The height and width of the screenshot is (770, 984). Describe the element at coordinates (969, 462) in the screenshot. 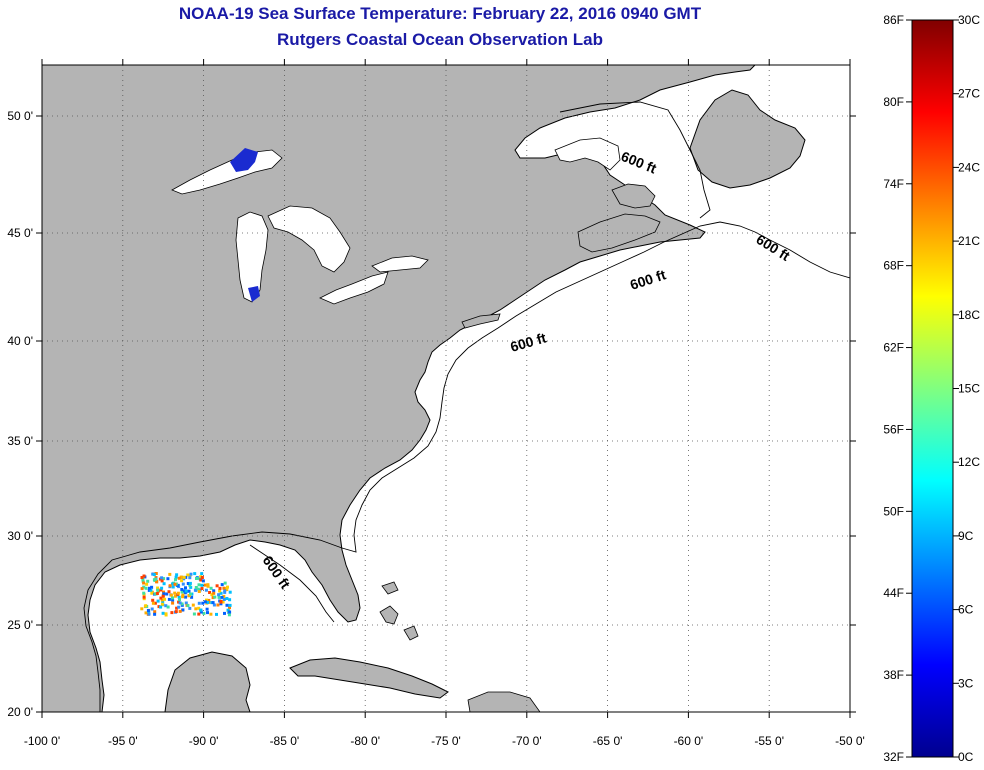

I see `colorbar-c-label: 12C` at that location.